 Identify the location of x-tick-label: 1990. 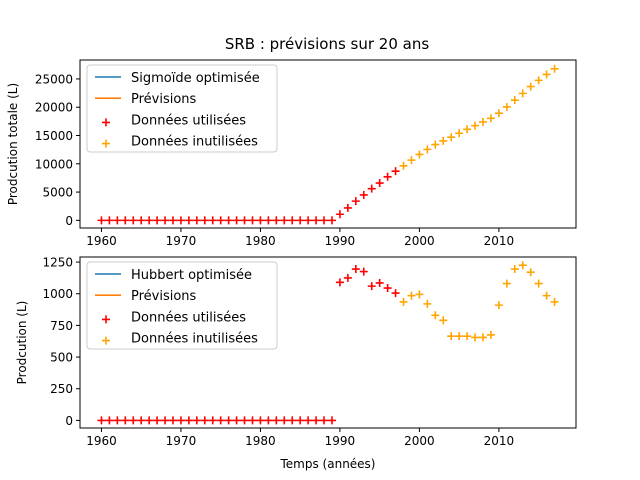
(340, 241).